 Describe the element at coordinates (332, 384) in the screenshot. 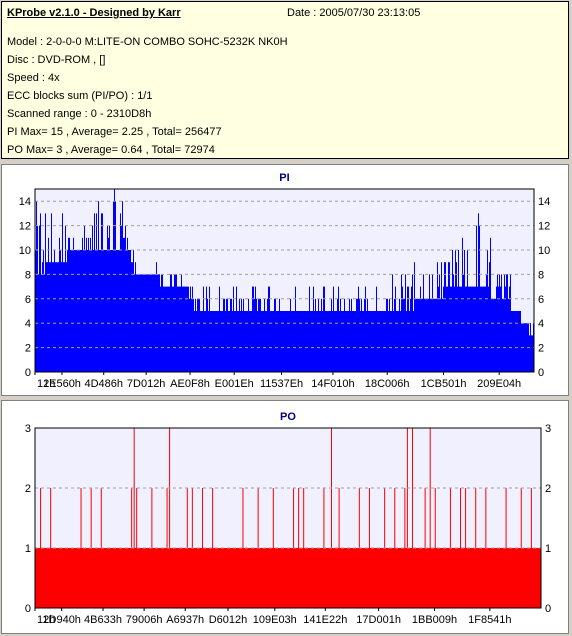

I see `x-tick-label: 14F010h` at that location.